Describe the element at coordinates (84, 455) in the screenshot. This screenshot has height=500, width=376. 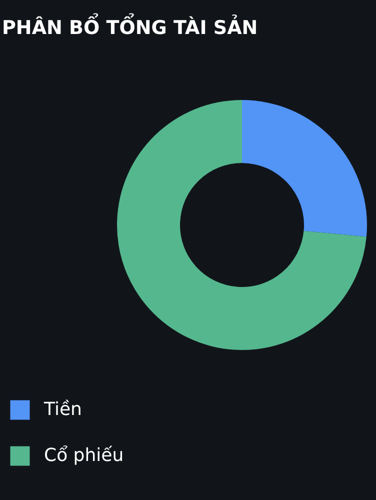
I see `legend-label: Cổ phiếu` at that location.